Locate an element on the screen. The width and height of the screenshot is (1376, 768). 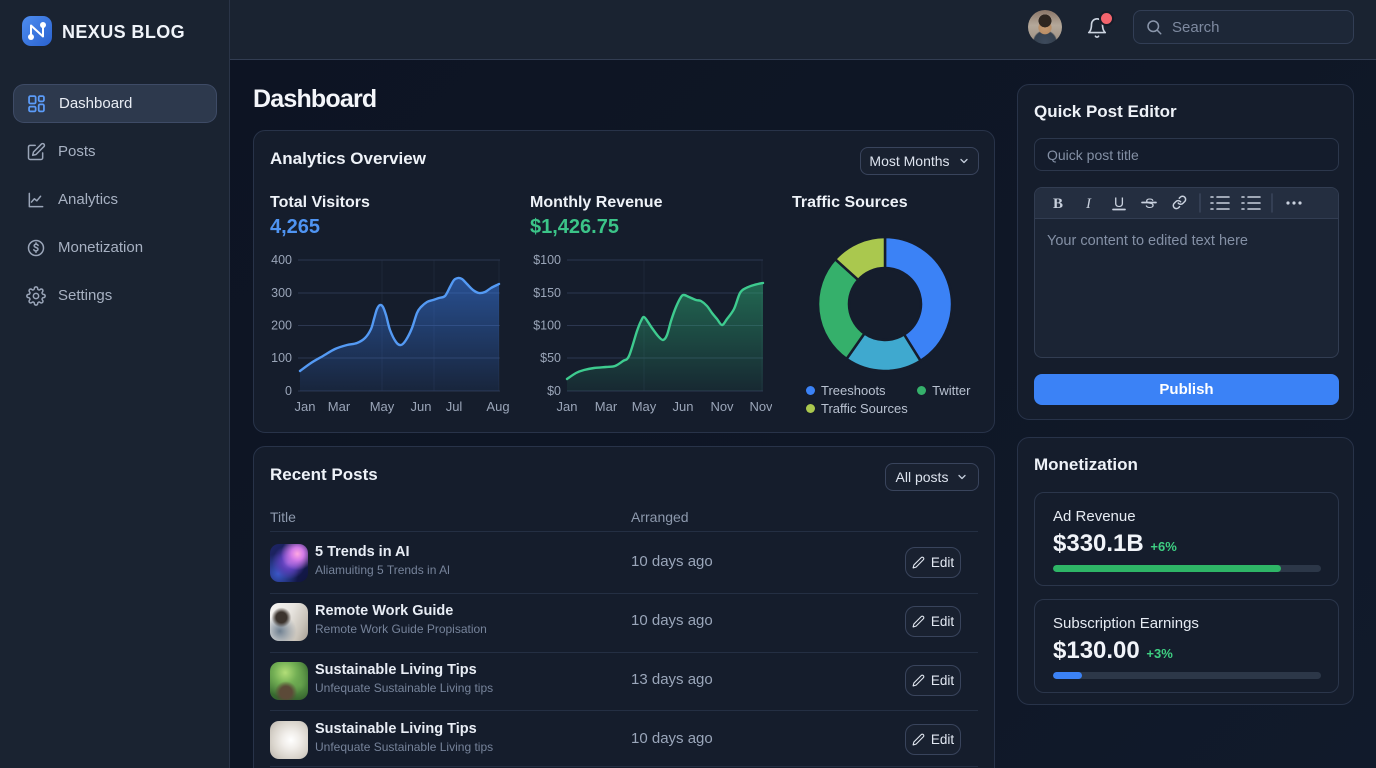
svg-text: Jul is located at coordinates (454, 406).